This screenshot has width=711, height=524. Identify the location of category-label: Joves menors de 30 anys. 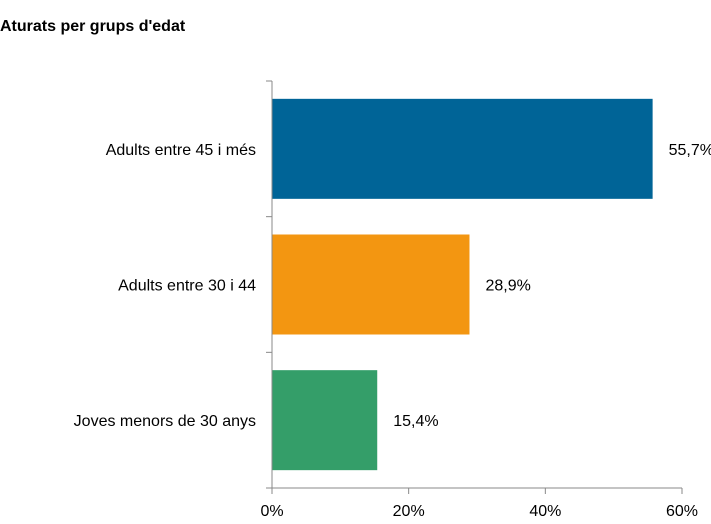
(165, 421).